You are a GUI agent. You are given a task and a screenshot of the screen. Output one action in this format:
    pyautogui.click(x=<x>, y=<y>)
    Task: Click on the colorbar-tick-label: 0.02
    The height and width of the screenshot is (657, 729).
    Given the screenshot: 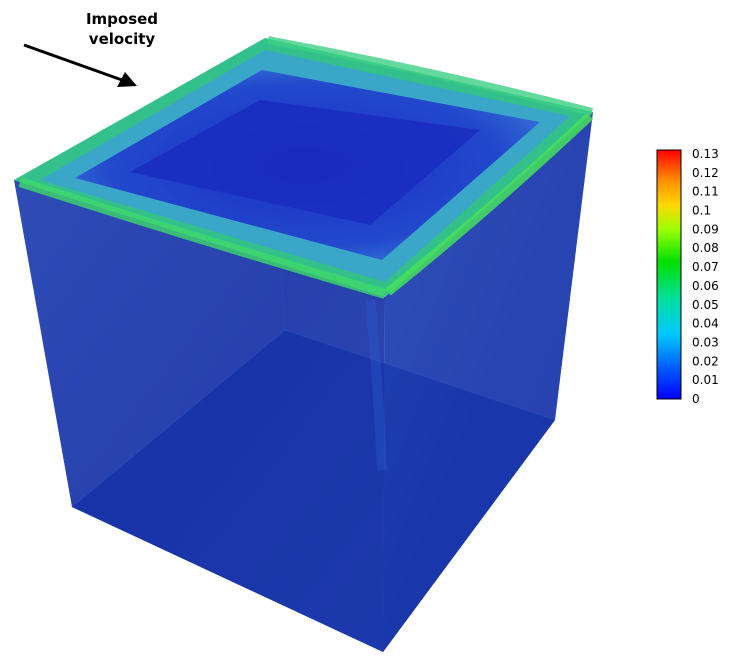 What is the action you would take?
    pyautogui.click(x=705, y=361)
    